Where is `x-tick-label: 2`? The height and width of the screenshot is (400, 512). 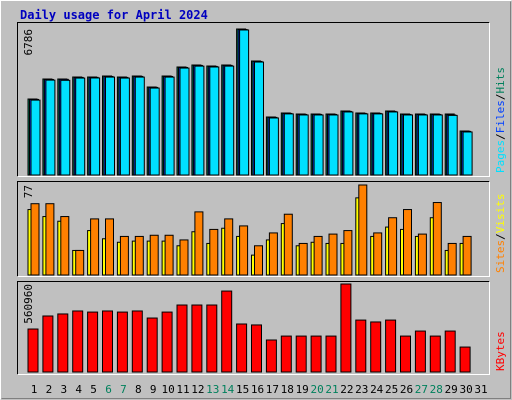 x-tick-label: 2 is located at coordinates (49, 389).